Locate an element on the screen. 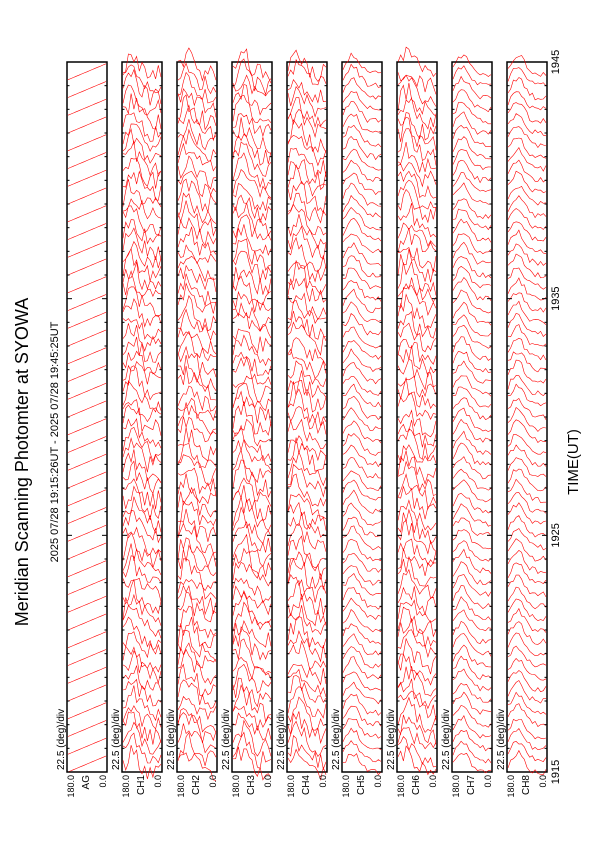 The image size is (595, 847). x-tick-labels: 1915 1925 1935 1945 is located at coordinates (556, 417).